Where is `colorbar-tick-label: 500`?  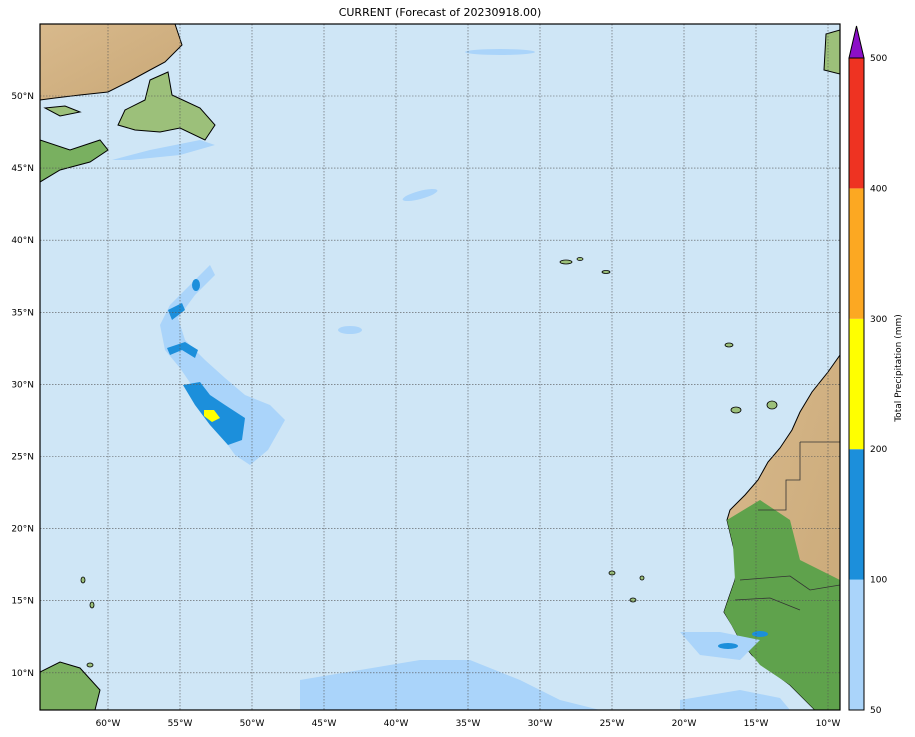
colorbar-tick-label: 500 is located at coordinates (878, 59).